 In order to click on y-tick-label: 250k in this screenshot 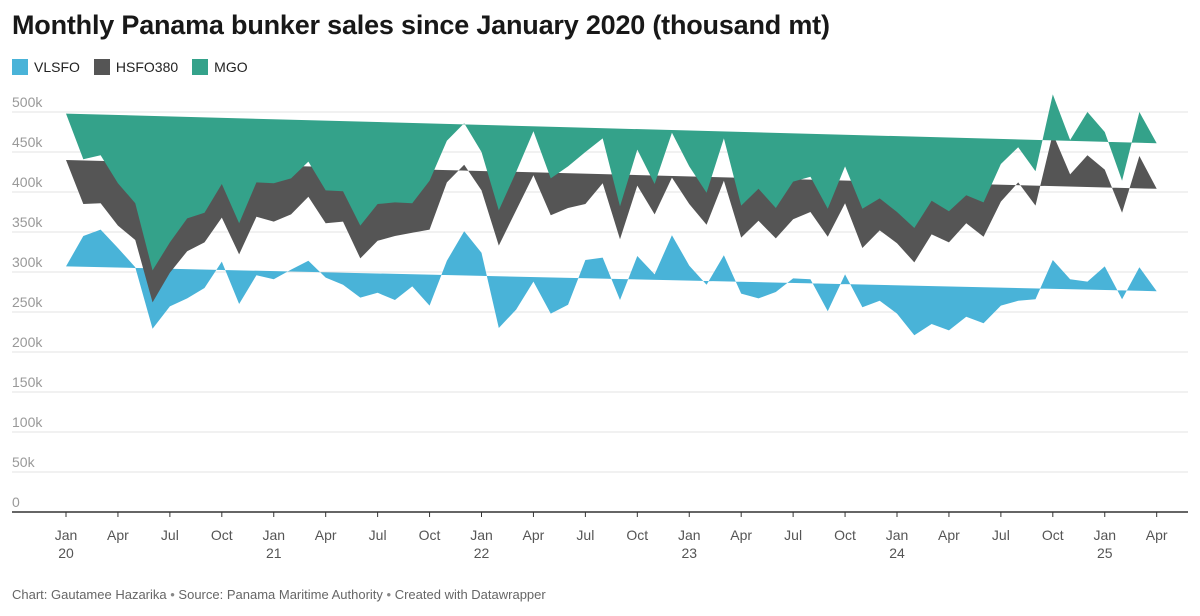, I will do `click(27, 302)`.